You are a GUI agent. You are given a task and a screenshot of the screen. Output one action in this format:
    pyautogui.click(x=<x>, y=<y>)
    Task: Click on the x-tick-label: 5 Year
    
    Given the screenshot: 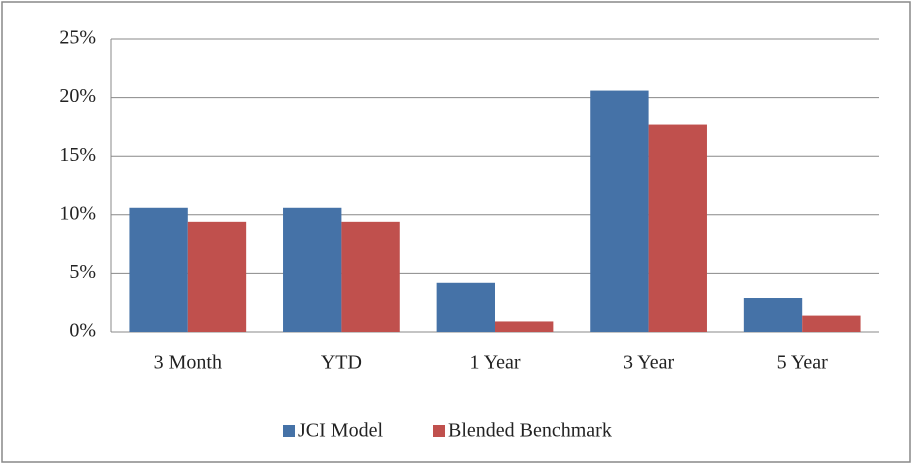 What is the action you would take?
    pyautogui.click(x=802, y=363)
    